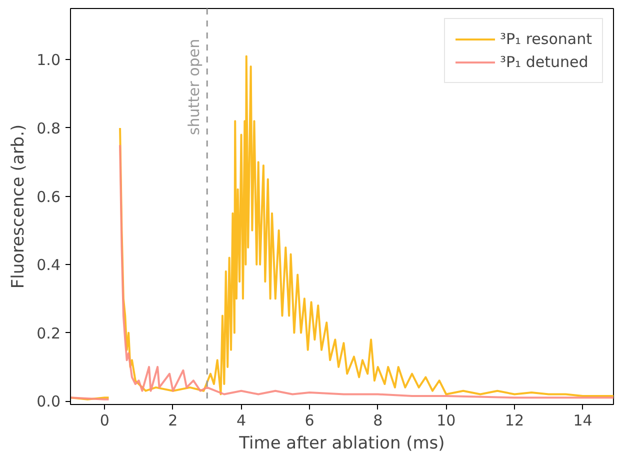 The height and width of the screenshot is (464, 618). Describe the element at coordinates (48, 333) in the screenshot. I see `y-tick-label: 0.2` at that location.